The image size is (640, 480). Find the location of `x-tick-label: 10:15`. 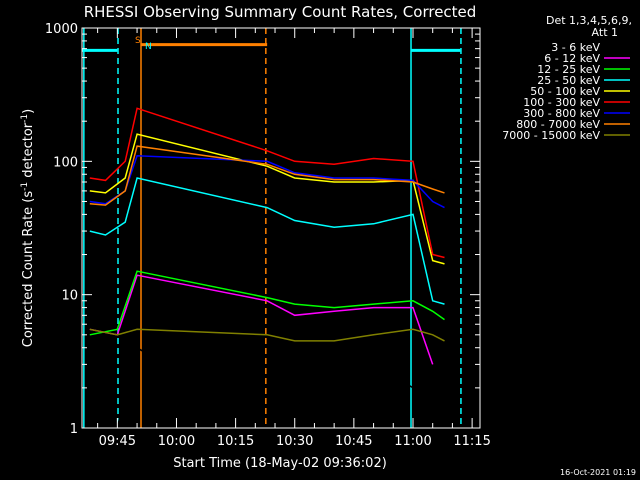

x-tick-label: 10:15 is located at coordinates (235, 441).